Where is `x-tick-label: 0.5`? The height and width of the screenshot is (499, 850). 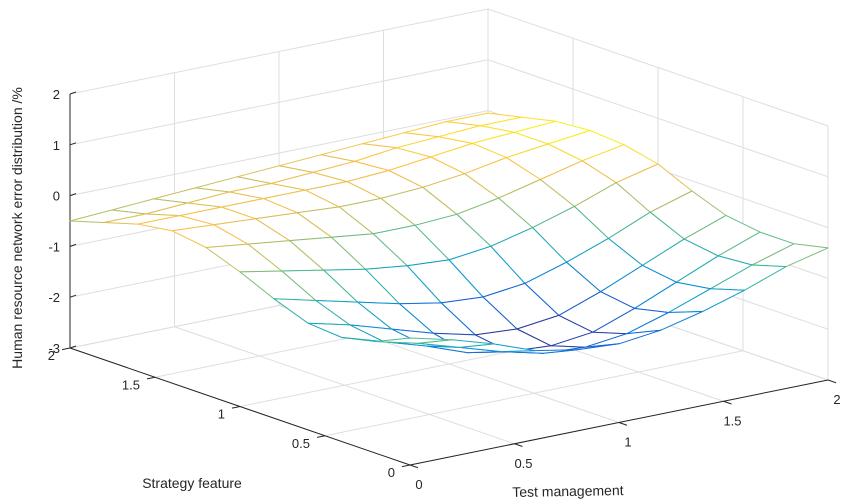
x-tick-label: 0.5 is located at coordinates (523, 463).